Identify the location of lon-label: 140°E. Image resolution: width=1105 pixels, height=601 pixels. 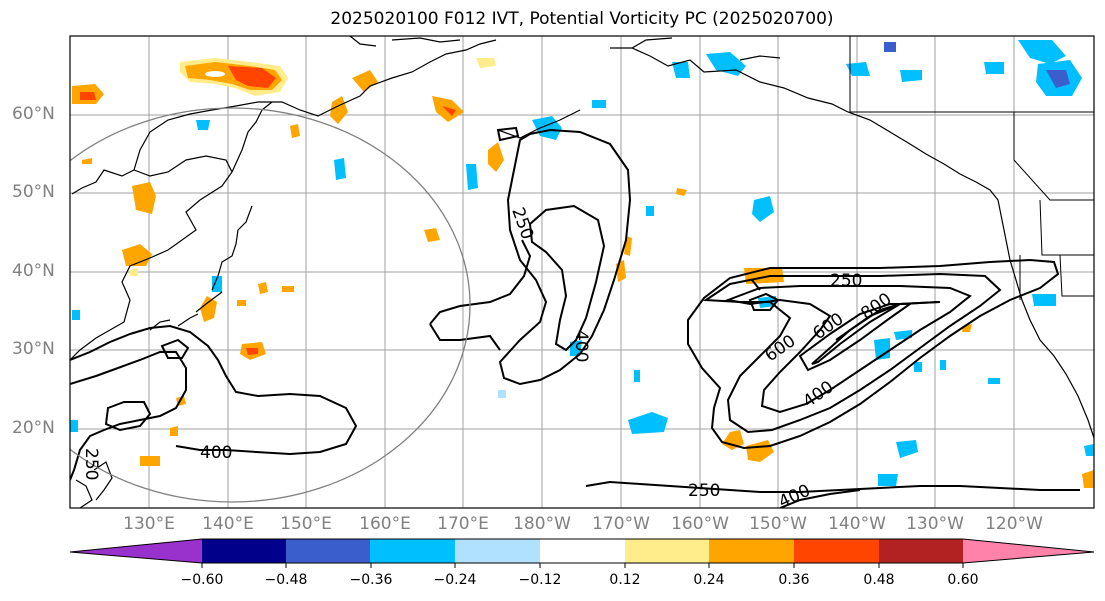
(228, 524).